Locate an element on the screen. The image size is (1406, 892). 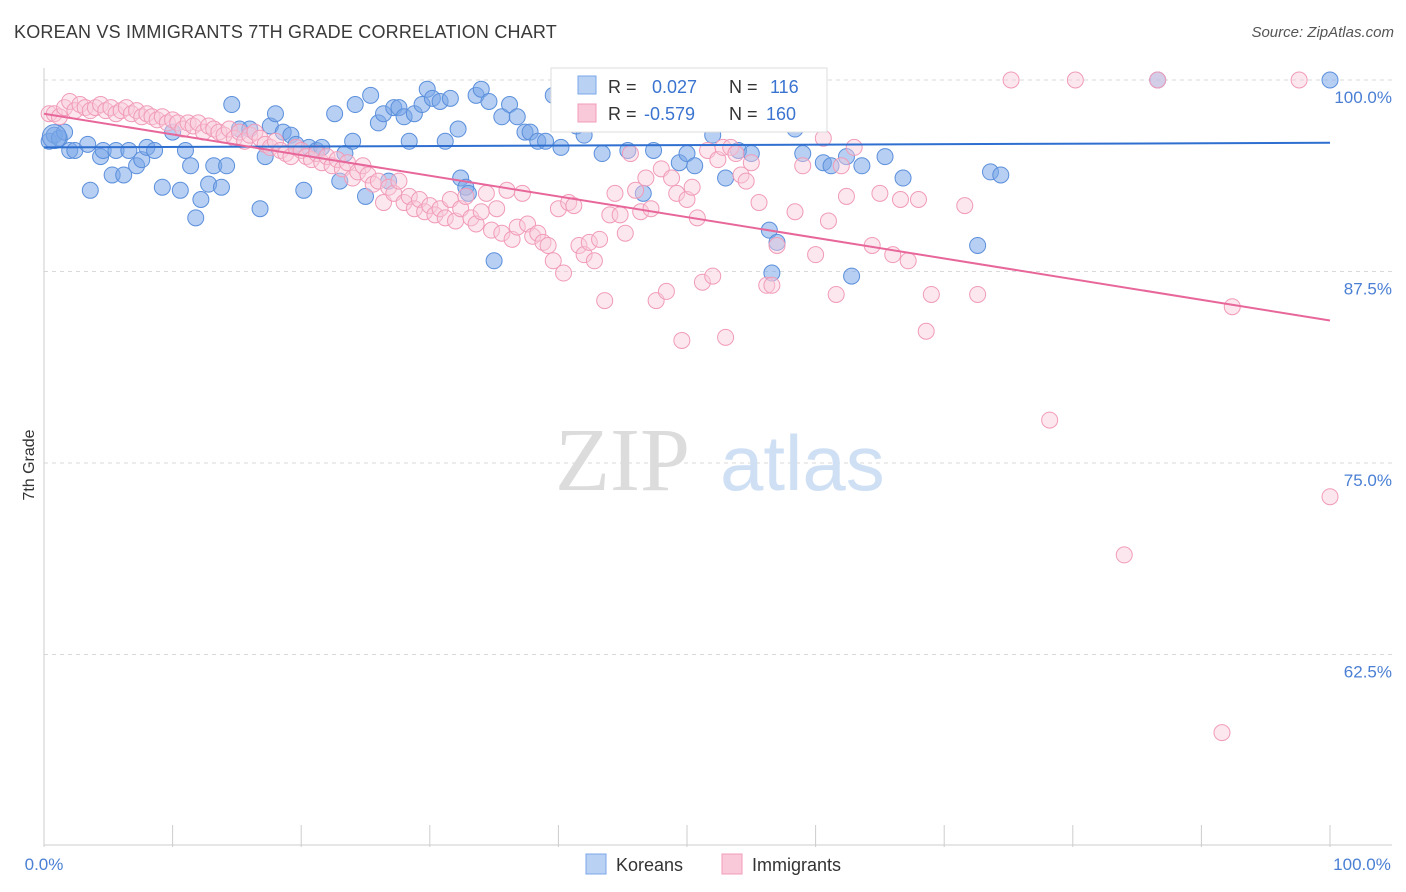
legend-immigrants-swatch is located at coordinates (732, 864).